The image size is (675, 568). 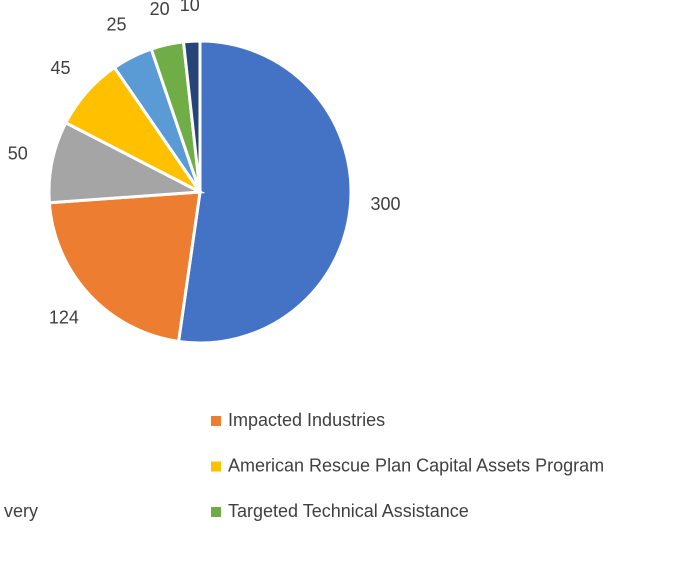 What do you see at coordinates (60, 68) in the screenshot?
I see `data-label: 45` at bounding box center [60, 68].